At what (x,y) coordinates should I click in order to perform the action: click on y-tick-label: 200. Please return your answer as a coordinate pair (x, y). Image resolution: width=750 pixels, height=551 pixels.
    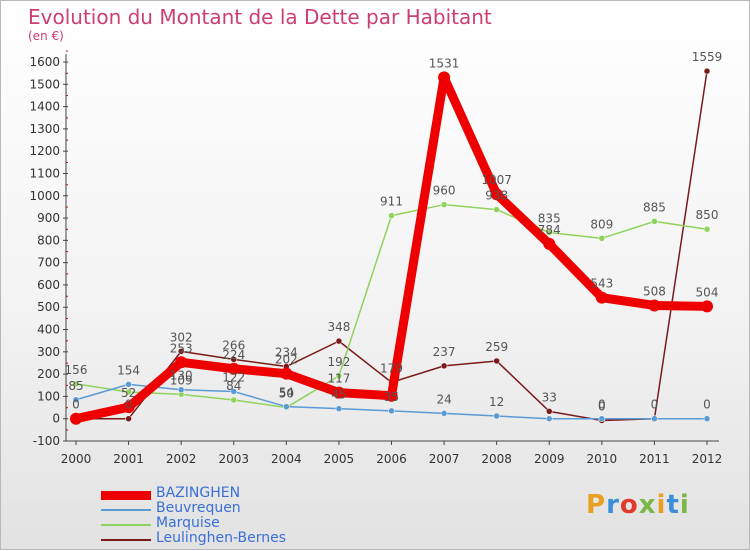
    Looking at the image, I should click on (48, 374).